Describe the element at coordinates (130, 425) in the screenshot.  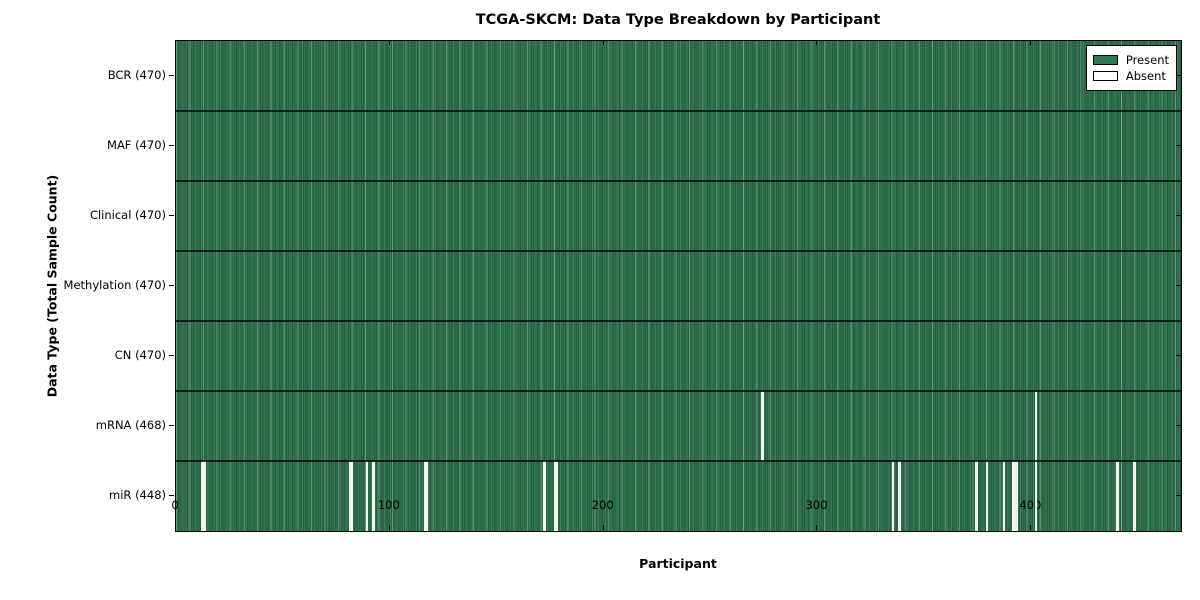
I see `y-tick-label: mRNA (468)` at that location.